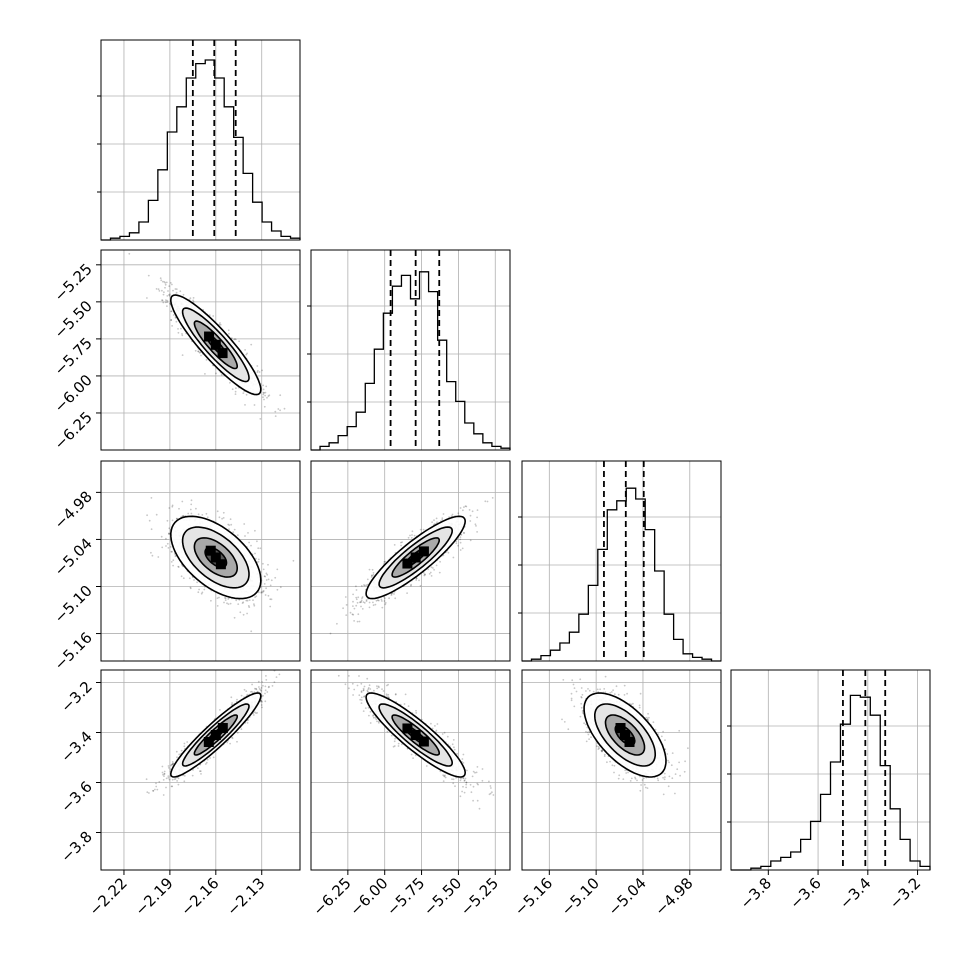  I want to click on panel-content, so click(213, 733).